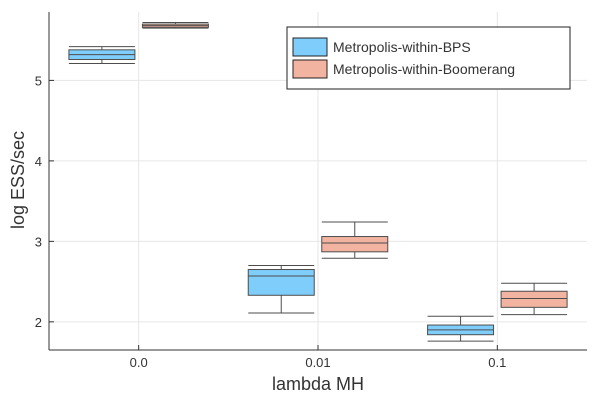 The image size is (600, 400). I want to click on y-axis-title: log ESS/sec, so click(18, 180).